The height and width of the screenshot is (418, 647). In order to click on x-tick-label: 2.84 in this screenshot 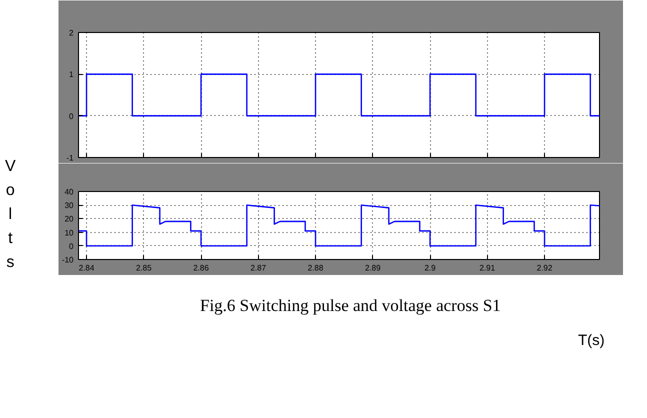, I will do `click(86, 268)`.